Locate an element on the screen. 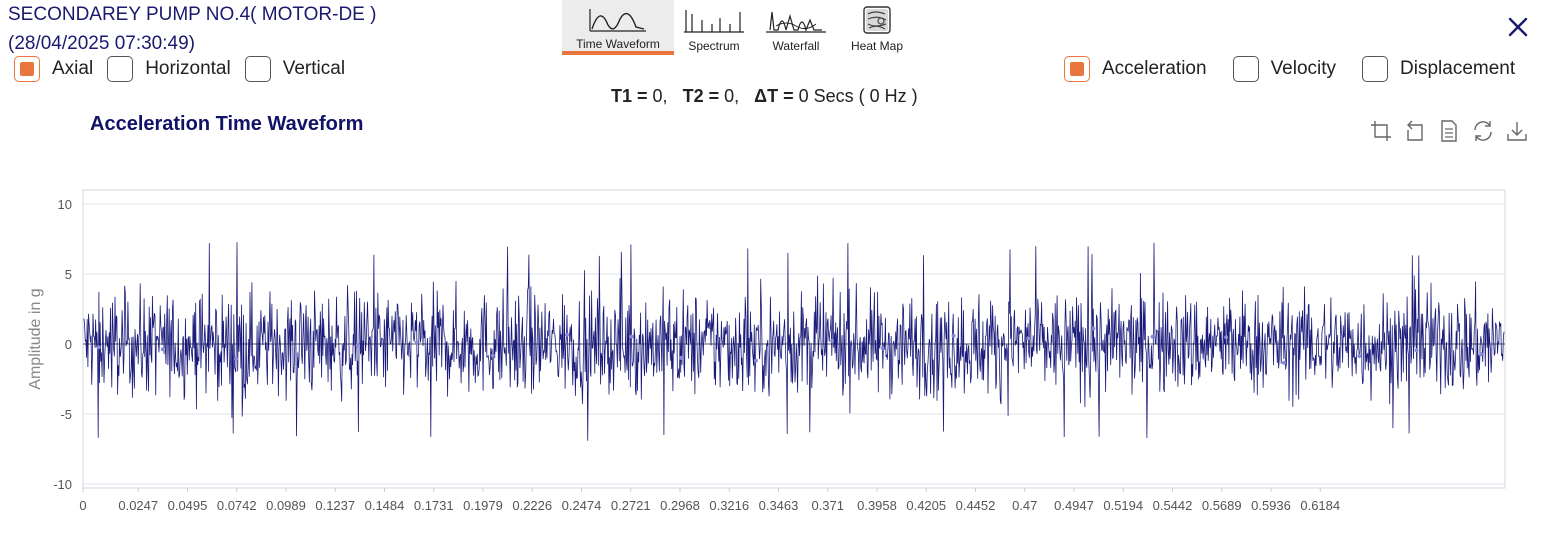  machine-name: SECONDAREY PUMP NO.4( MOTOR-DE ) is located at coordinates (192, 14).